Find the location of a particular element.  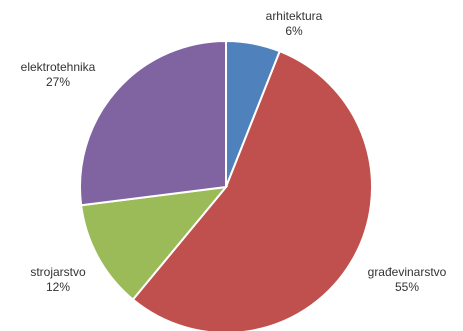

label-elektrotehnika: elektrotehnika 27% is located at coordinates (61, 75).